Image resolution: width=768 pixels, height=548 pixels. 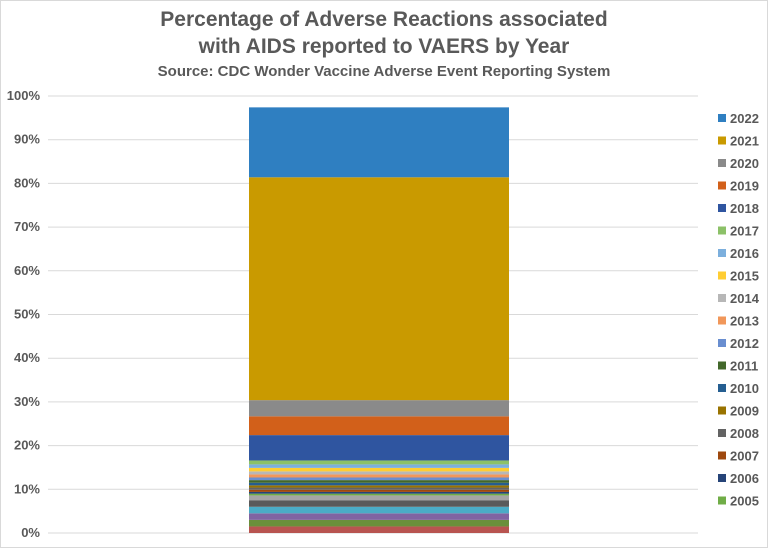 I want to click on legend-swatch-2012, so click(x=722, y=343).